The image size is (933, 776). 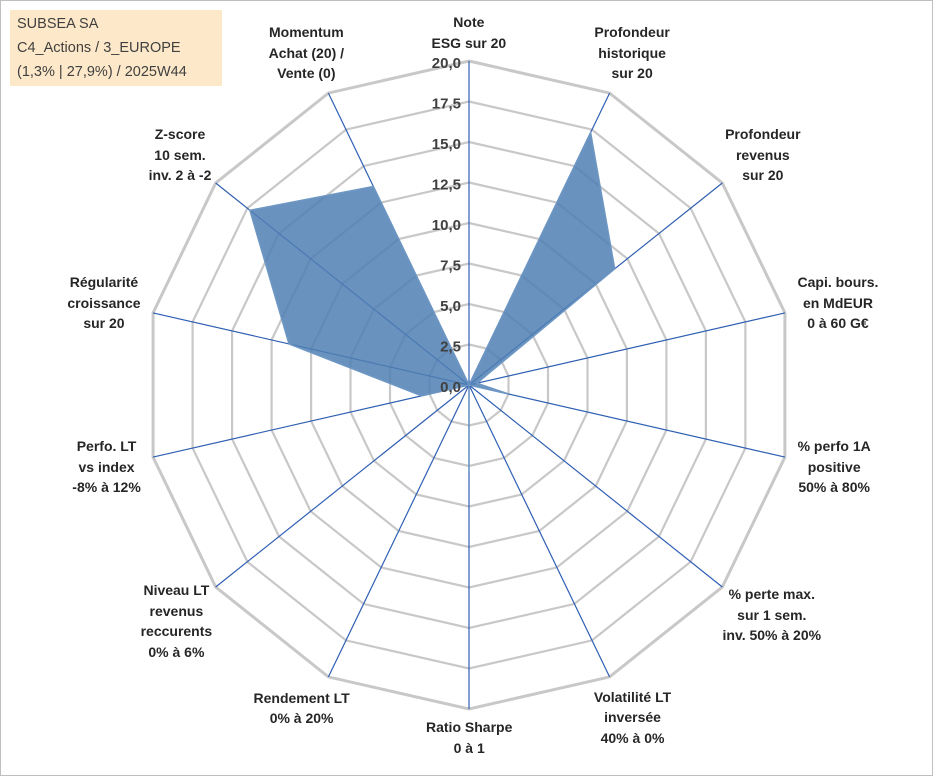 I want to click on axis-label-line: reccurents, so click(x=176, y=631).